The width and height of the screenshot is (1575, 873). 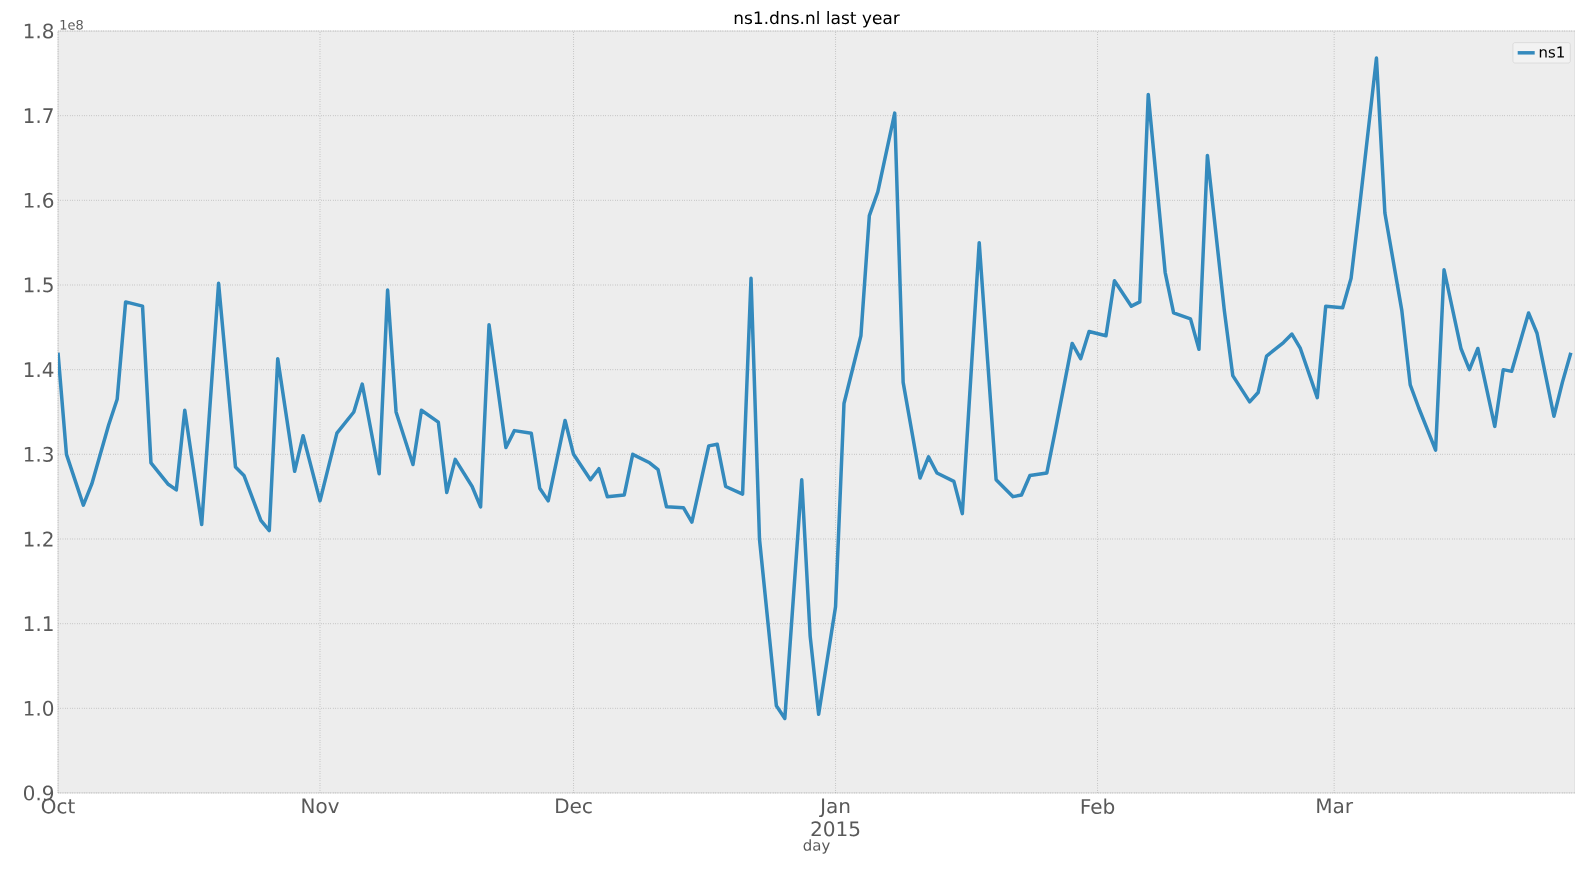 What do you see at coordinates (39, 369) in the screenshot?
I see `y-tick-label: 1.4` at bounding box center [39, 369].